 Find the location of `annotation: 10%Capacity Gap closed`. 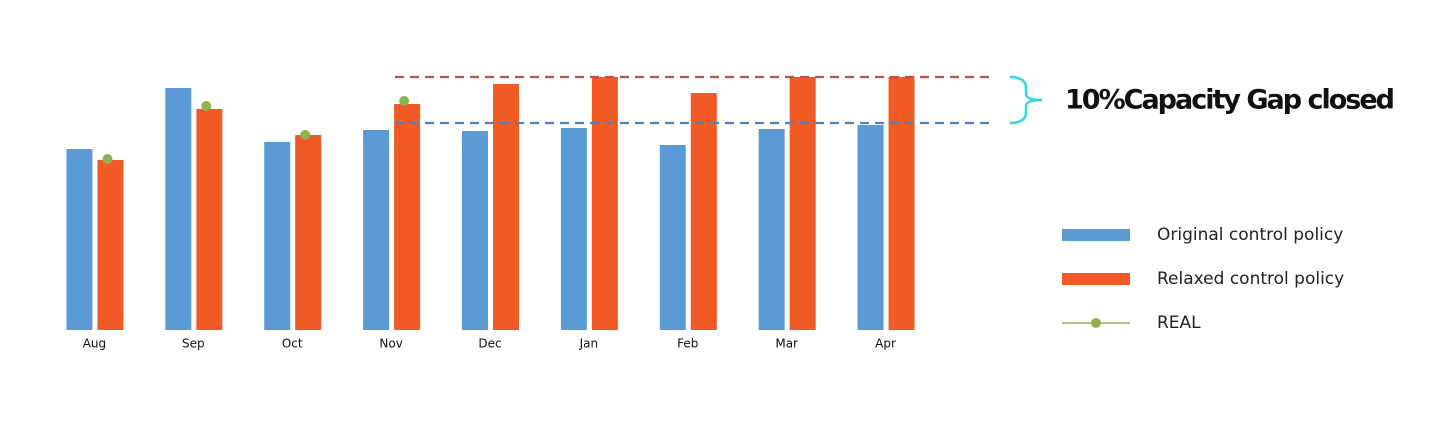

annotation: 10%Capacity Gap closed is located at coordinates (1229, 100).